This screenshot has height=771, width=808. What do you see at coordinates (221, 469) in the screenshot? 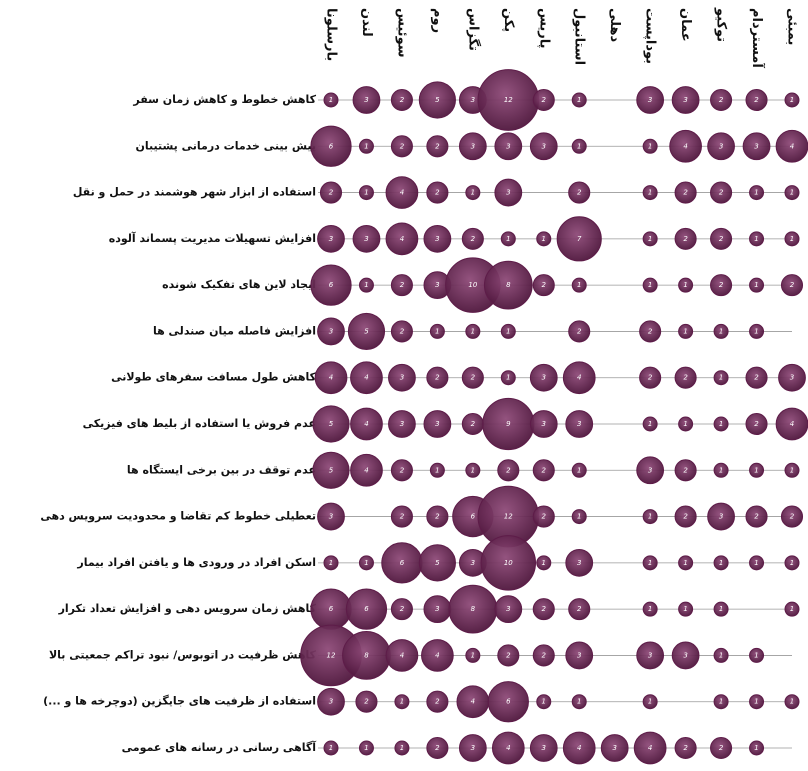
I see `row-label: عدم توقف در بین برخی ایستگاه ها` at bounding box center [221, 469].